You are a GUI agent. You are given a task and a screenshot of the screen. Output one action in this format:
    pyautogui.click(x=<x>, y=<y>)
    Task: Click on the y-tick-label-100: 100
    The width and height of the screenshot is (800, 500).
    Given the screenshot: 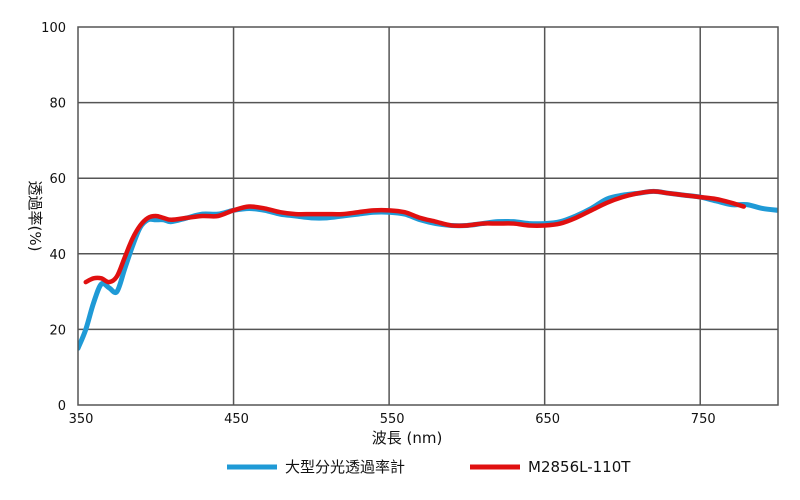 What is the action you would take?
    pyautogui.click(x=53, y=28)
    